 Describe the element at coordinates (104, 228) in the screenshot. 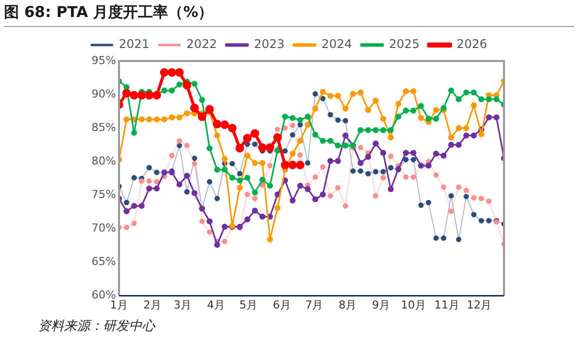

I see `y-tick-label: 70%` at that location.